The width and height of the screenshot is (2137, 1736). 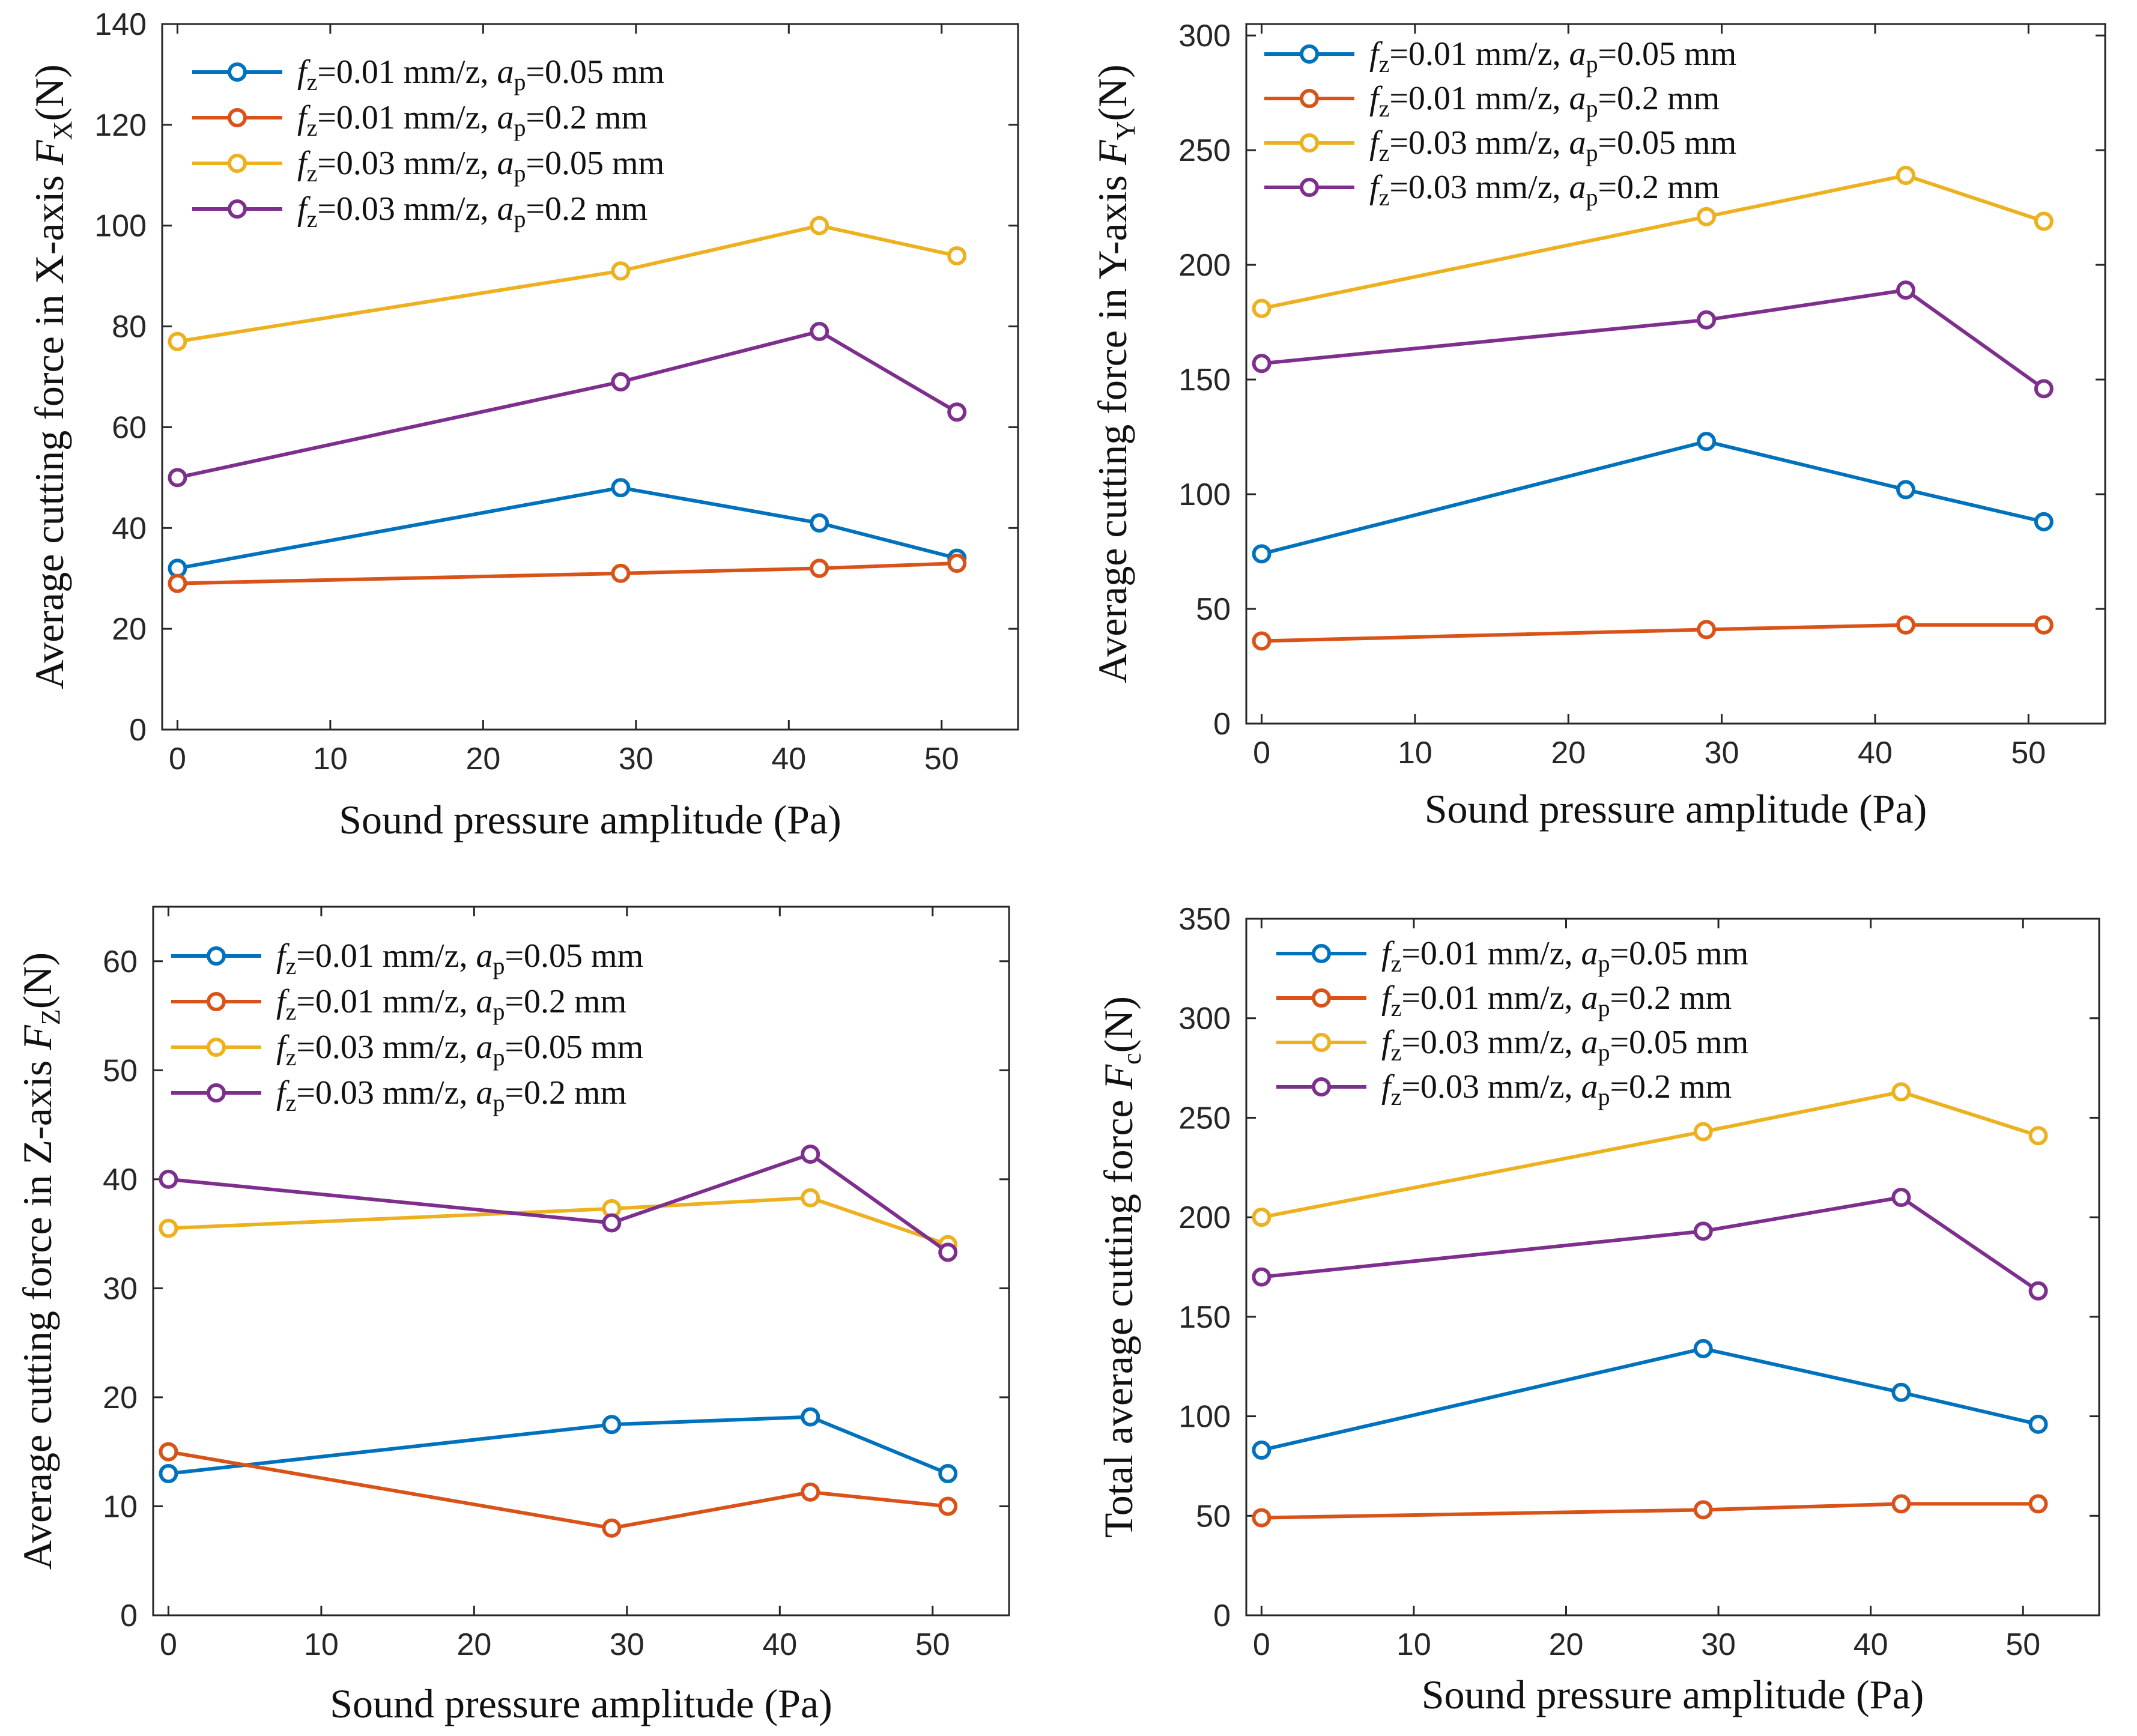 What do you see at coordinates (1413, 1645) in the screenshot?
I see `x-tick-label: 10` at bounding box center [1413, 1645].